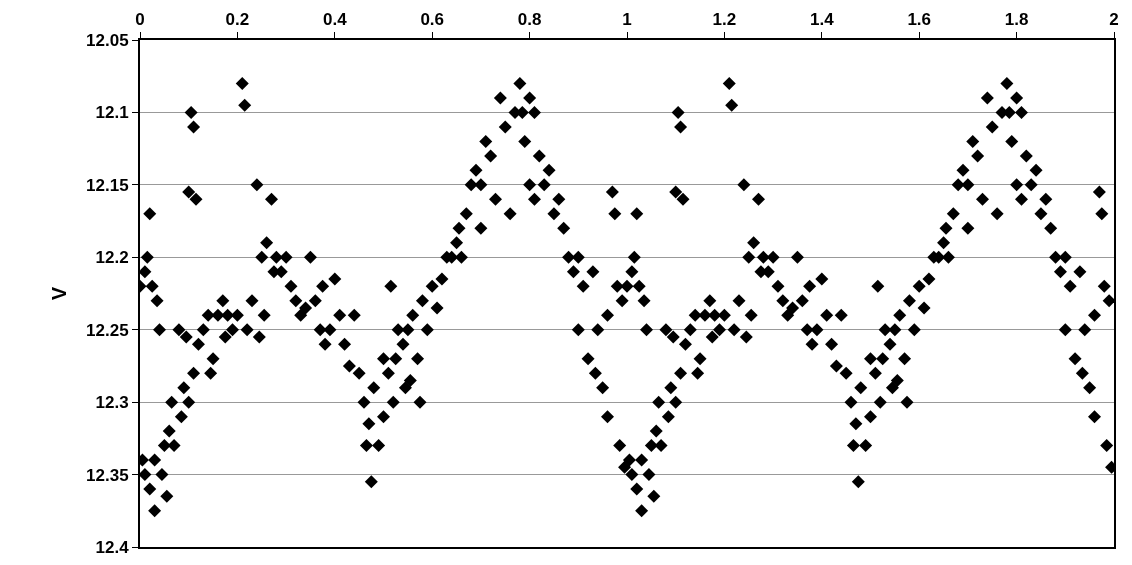  I want to click on y-tick-label: 12.05, so click(107, 40).